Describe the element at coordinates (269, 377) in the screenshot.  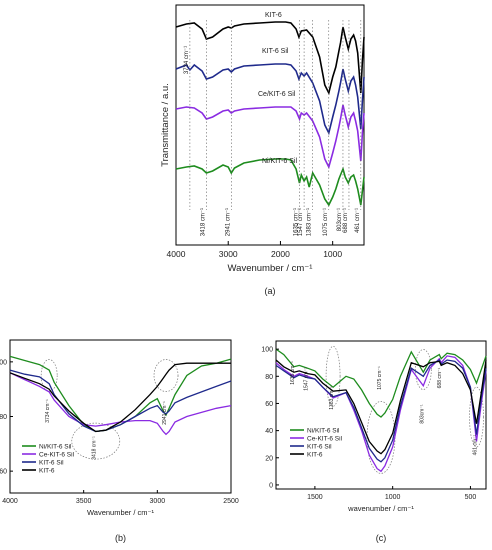
I see `y-tick-label-c: 80` at that location.